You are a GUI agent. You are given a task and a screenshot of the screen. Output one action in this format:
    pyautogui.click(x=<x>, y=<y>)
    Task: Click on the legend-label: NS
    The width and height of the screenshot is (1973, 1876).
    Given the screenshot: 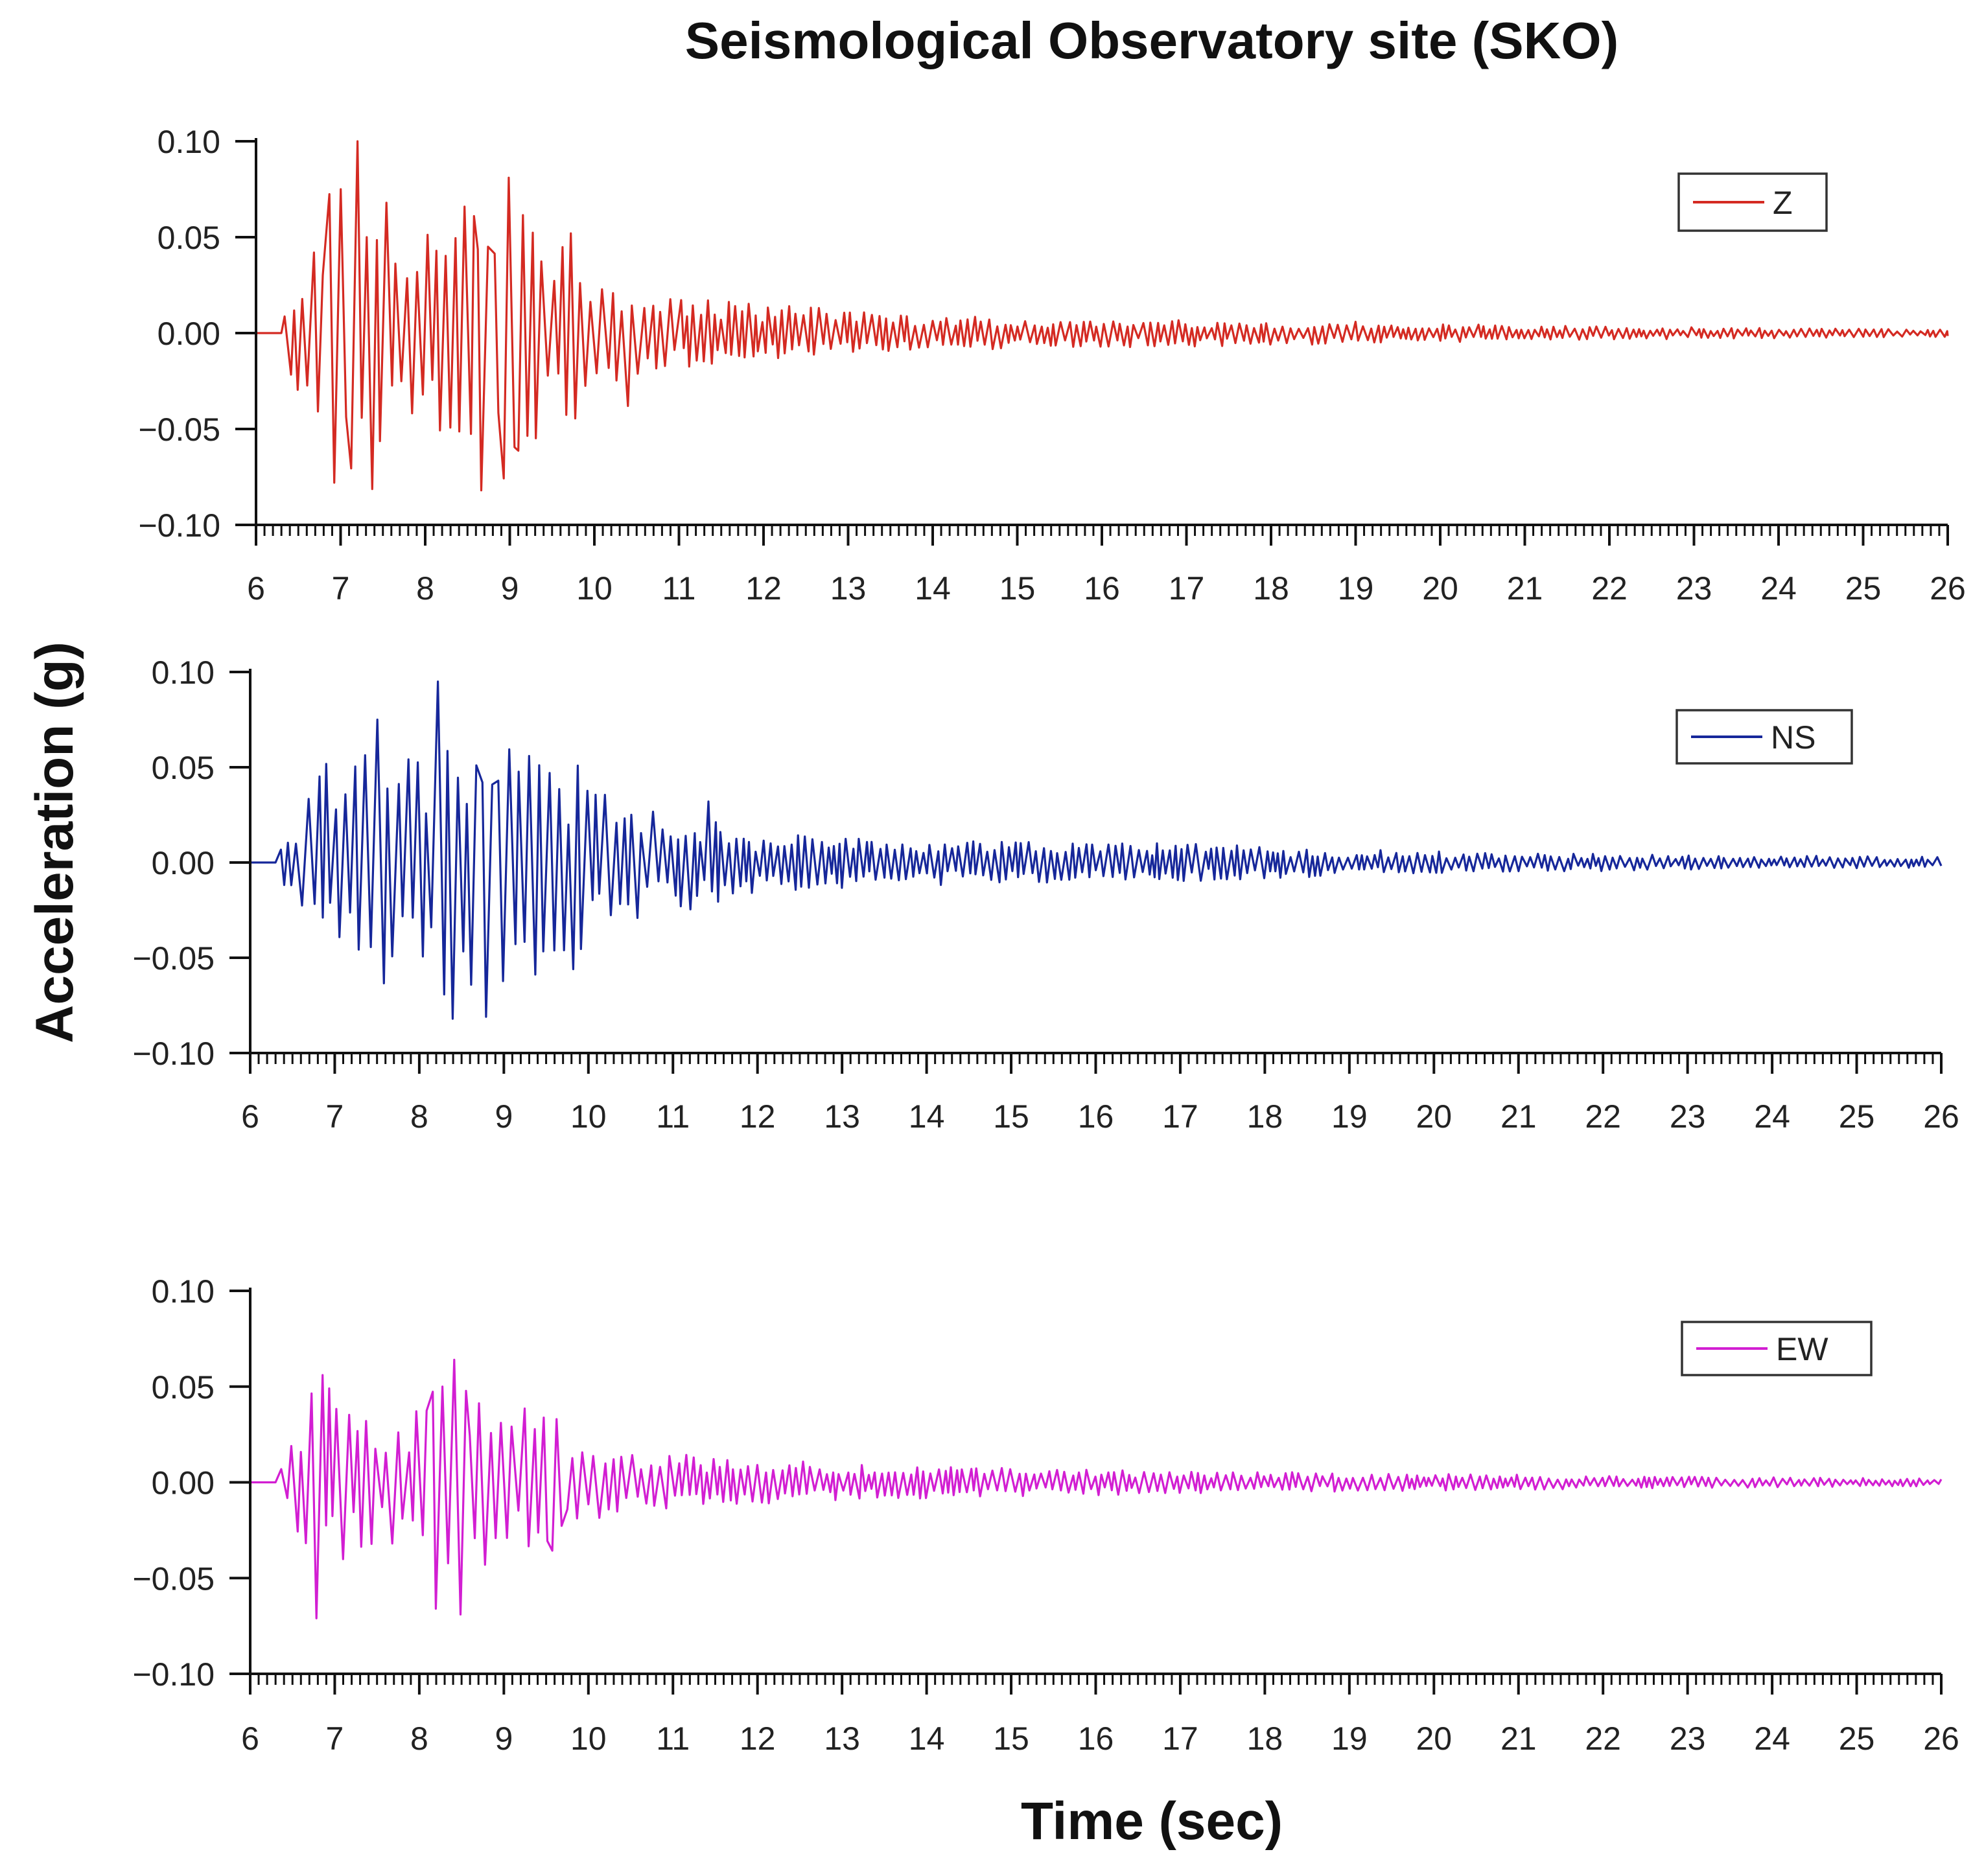 What is the action you would take?
    pyautogui.click(x=1793, y=737)
    